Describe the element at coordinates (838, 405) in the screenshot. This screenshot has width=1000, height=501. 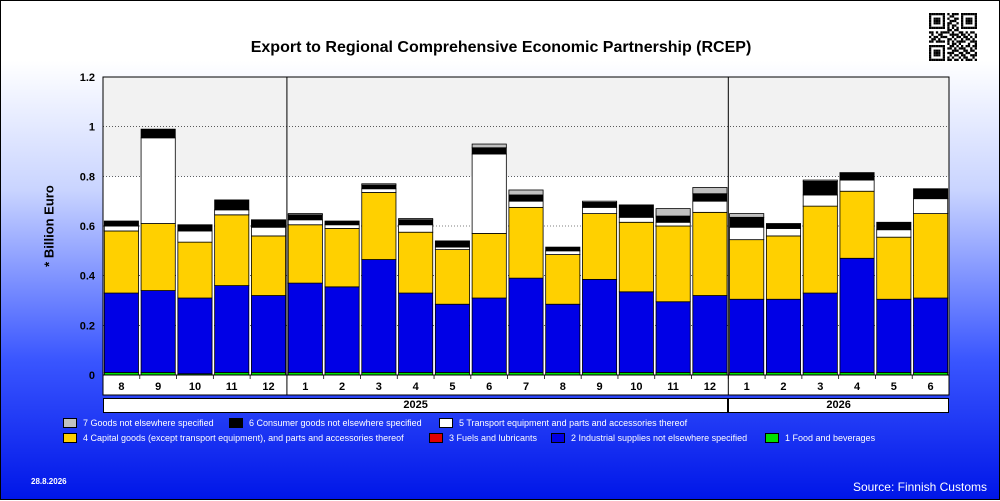
I see `year-label-2026: 2026` at that location.